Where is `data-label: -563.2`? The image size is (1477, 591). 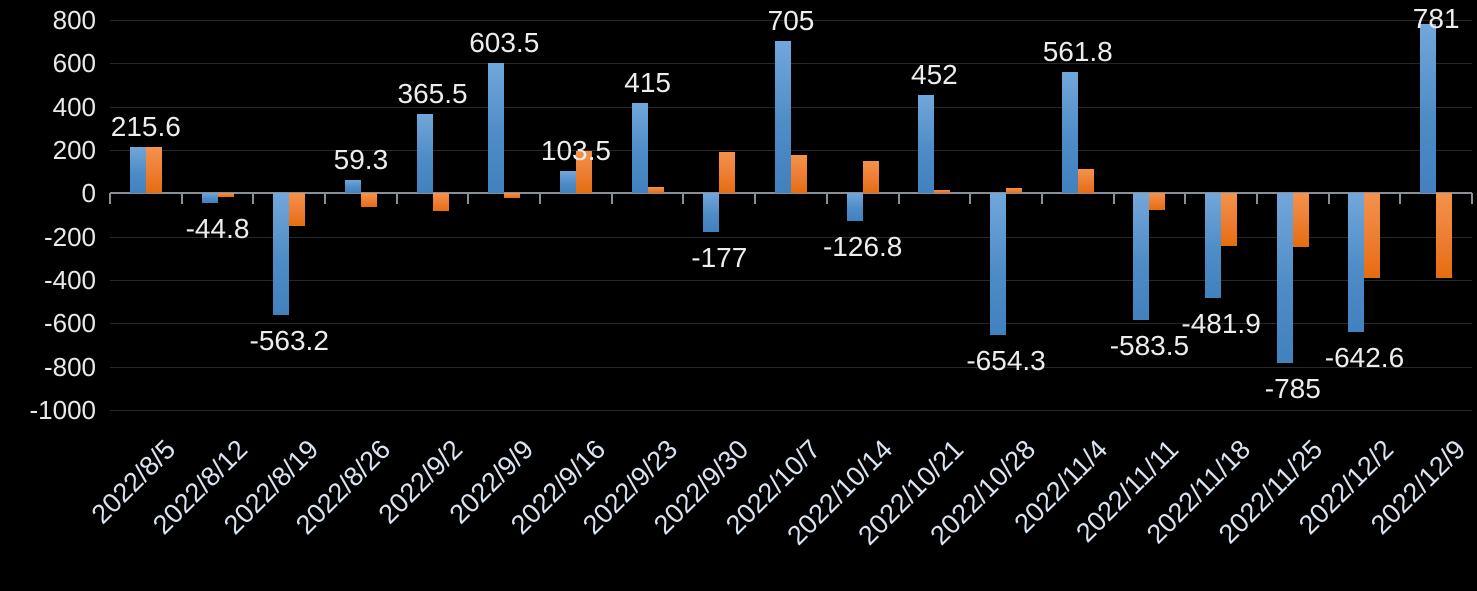 data-label: -563.2 is located at coordinates (289, 341).